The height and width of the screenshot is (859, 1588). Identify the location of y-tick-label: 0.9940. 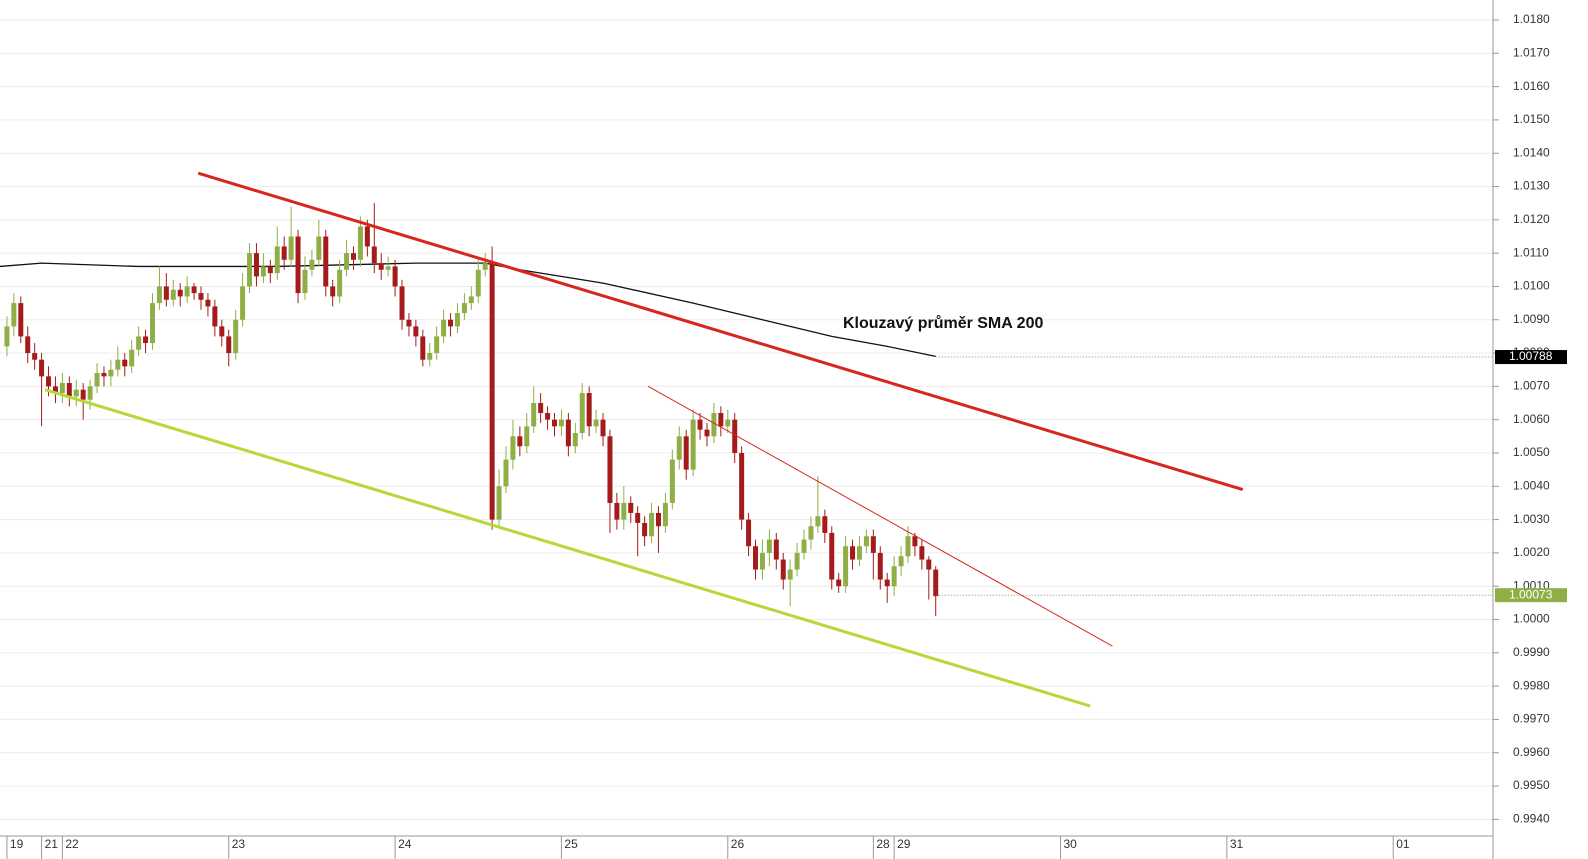
(1531, 819).